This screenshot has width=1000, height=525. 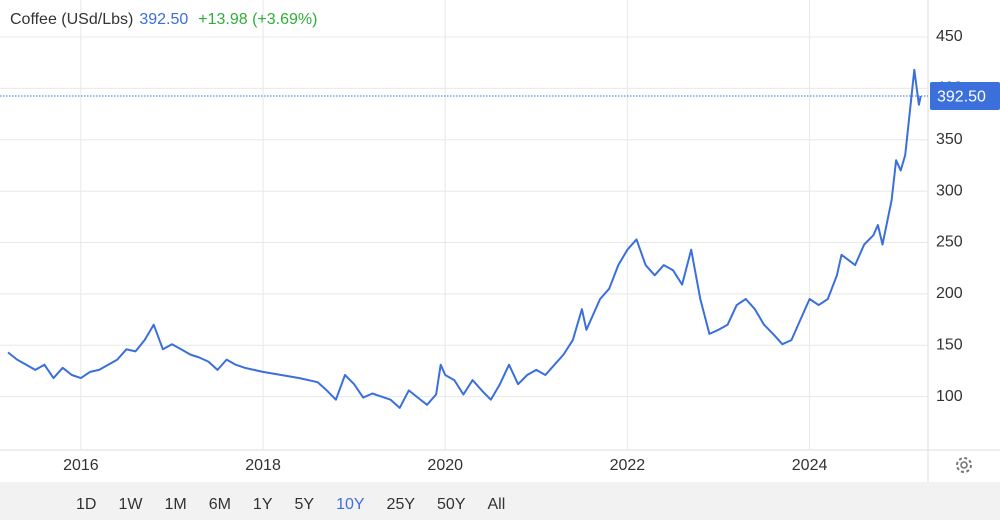 I want to click on last-price-badge, so click(x=965, y=96).